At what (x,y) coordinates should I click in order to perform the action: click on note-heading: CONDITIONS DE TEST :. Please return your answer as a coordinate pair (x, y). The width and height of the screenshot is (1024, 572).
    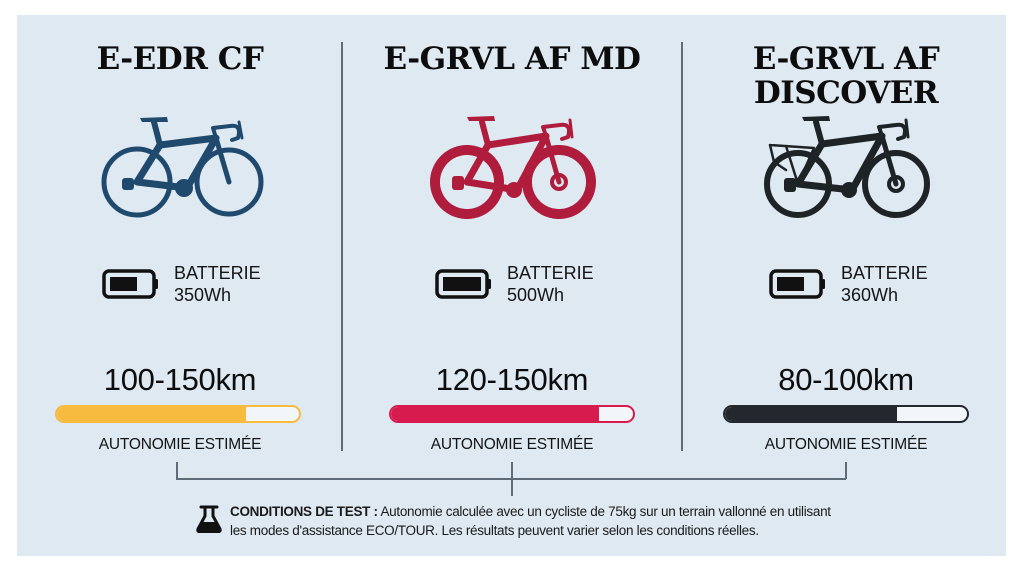
    Looking at the image, I should click on (304, 511).